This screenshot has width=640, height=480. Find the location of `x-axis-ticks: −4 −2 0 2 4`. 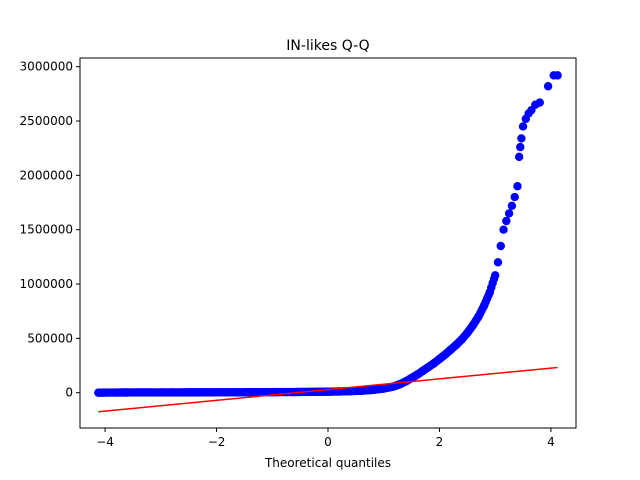

x-axis-ticks: −4 −2 0 2 4 is located at coordinates (325, 438).